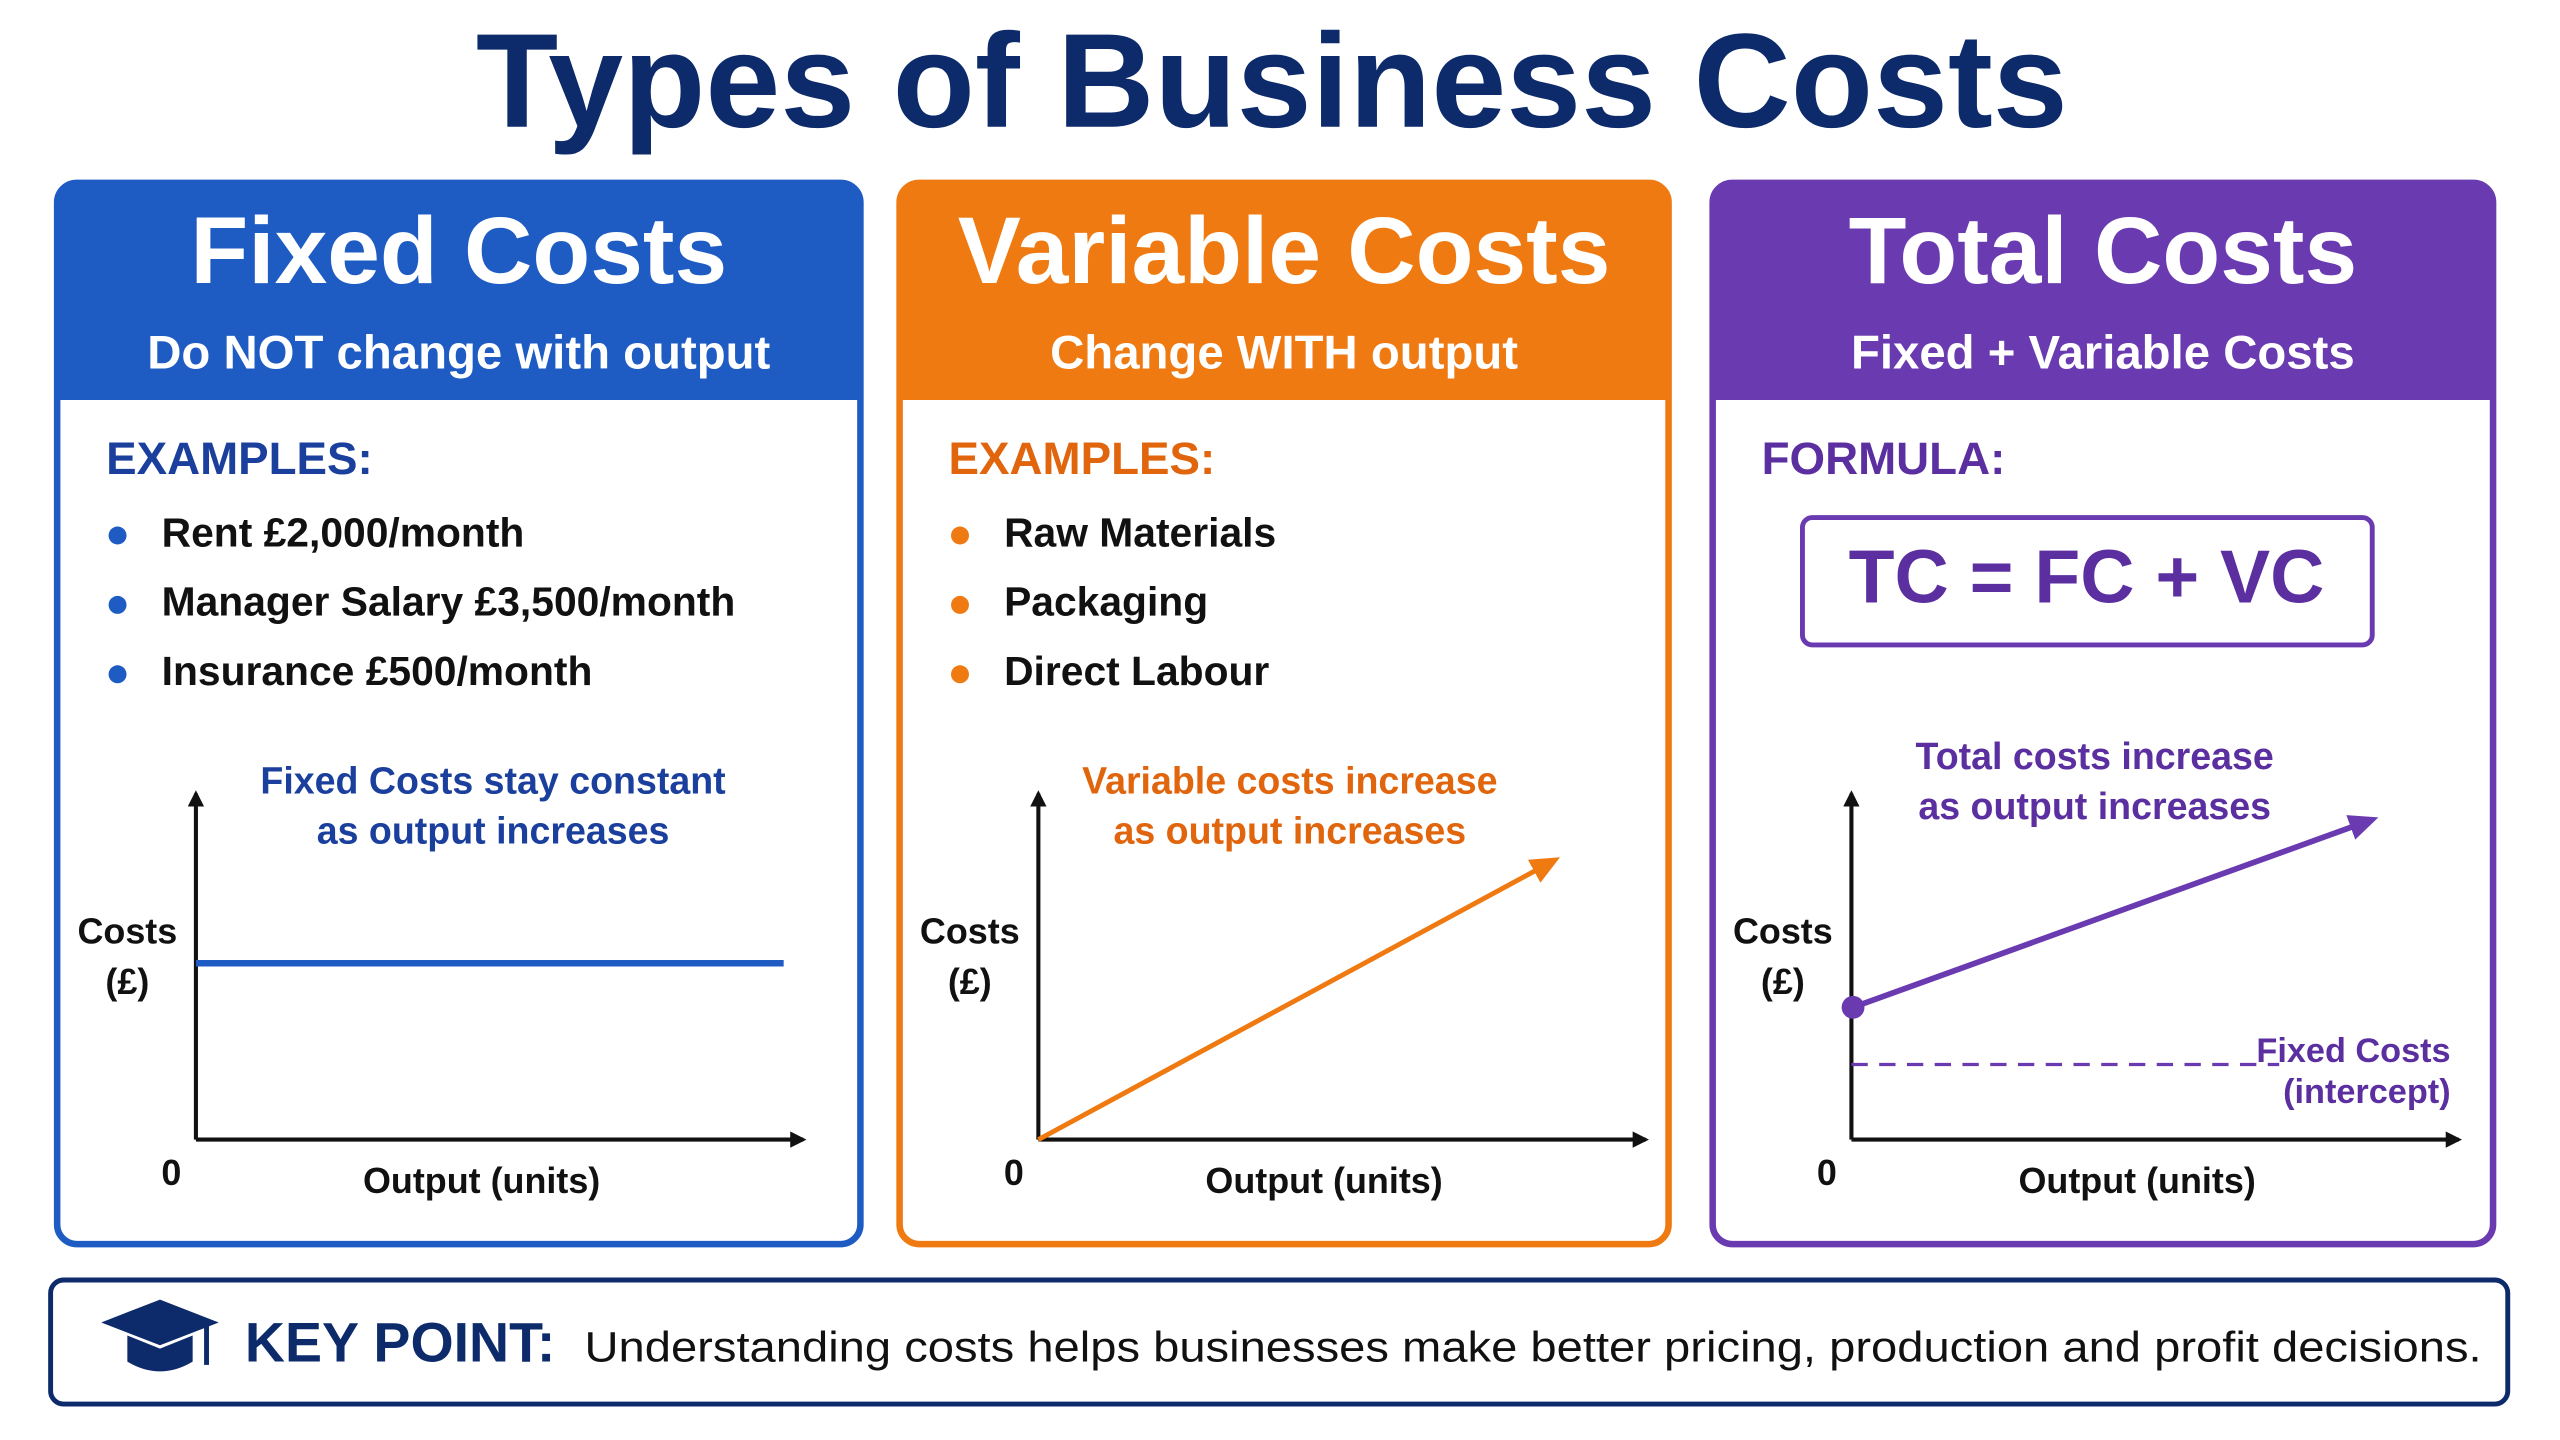 The width and height of the screenshot is (2560, 1440). Describe the element at coordinates (2367, 1092) in the screenshot. I see `intercept-label: (intercept)` at that location.